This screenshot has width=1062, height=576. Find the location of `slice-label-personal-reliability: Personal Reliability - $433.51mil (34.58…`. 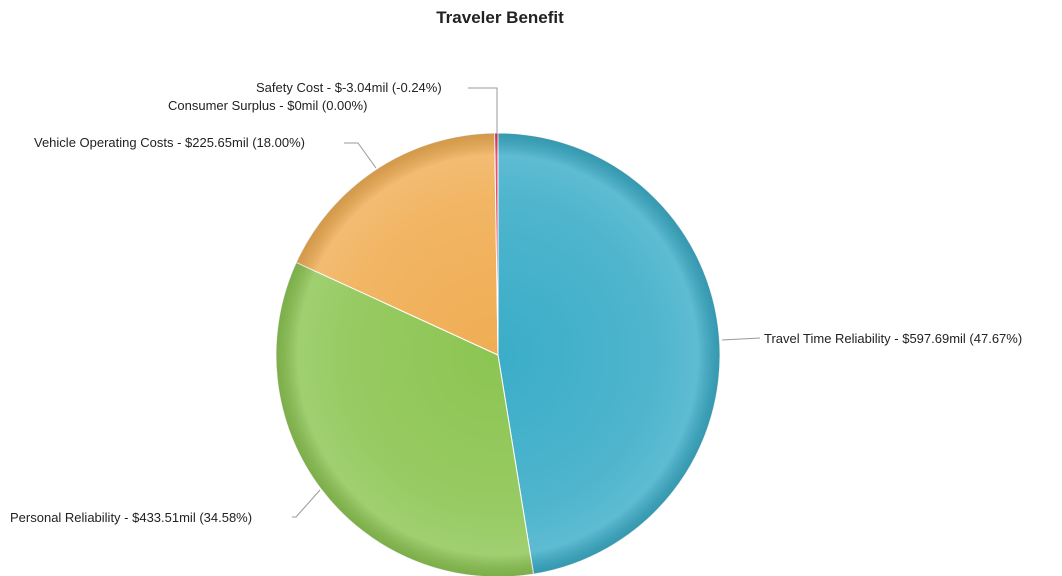

slice-label-personal-reliability: Personal Reliability - $433.51mil (34.58… is located at coordinates (131, 517).